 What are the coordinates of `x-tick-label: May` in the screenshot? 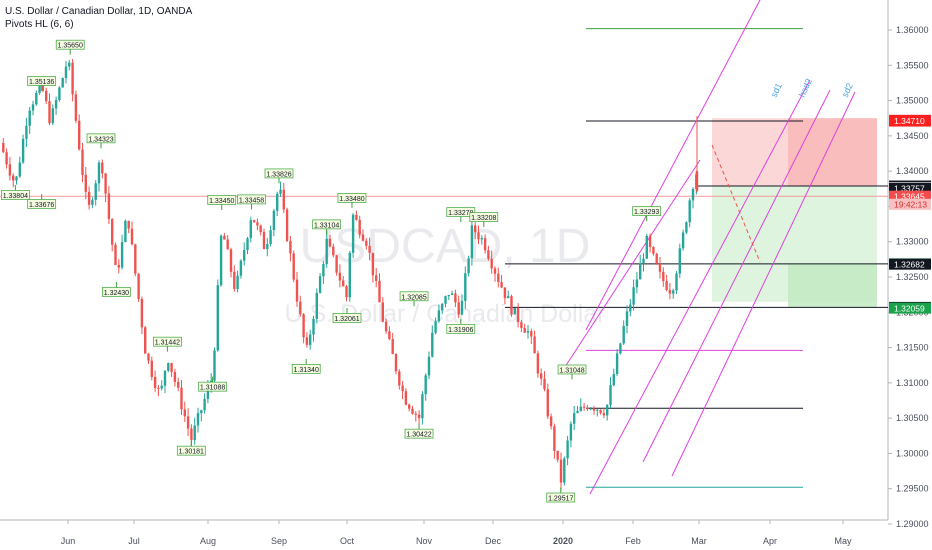 It's located at (843, 541).